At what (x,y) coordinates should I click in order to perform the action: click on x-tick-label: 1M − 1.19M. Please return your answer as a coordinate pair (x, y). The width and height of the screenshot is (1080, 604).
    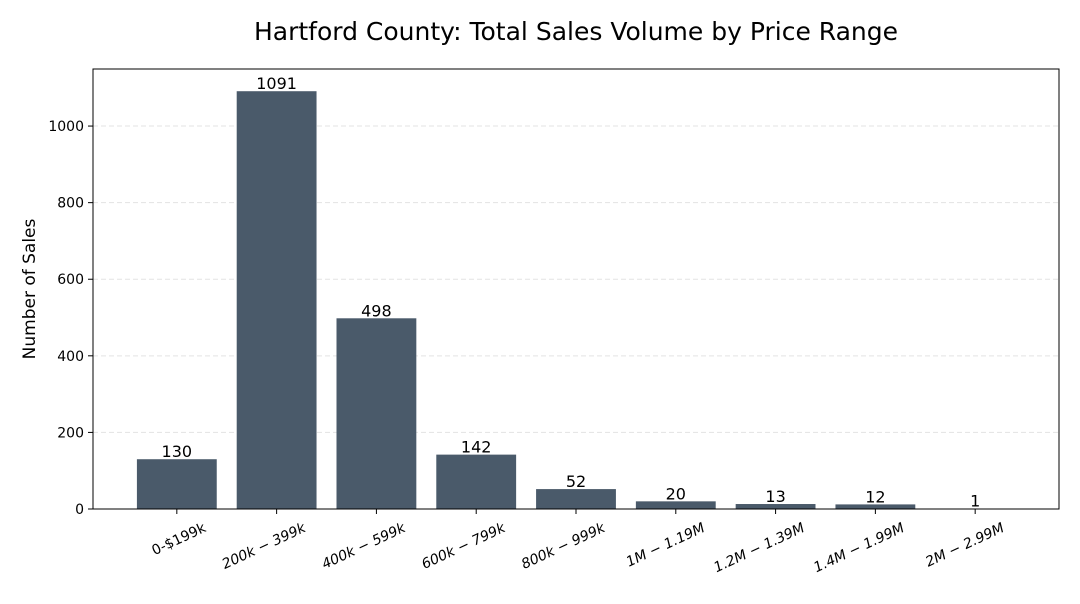
    Looking at the image, I should click on (666, 545).